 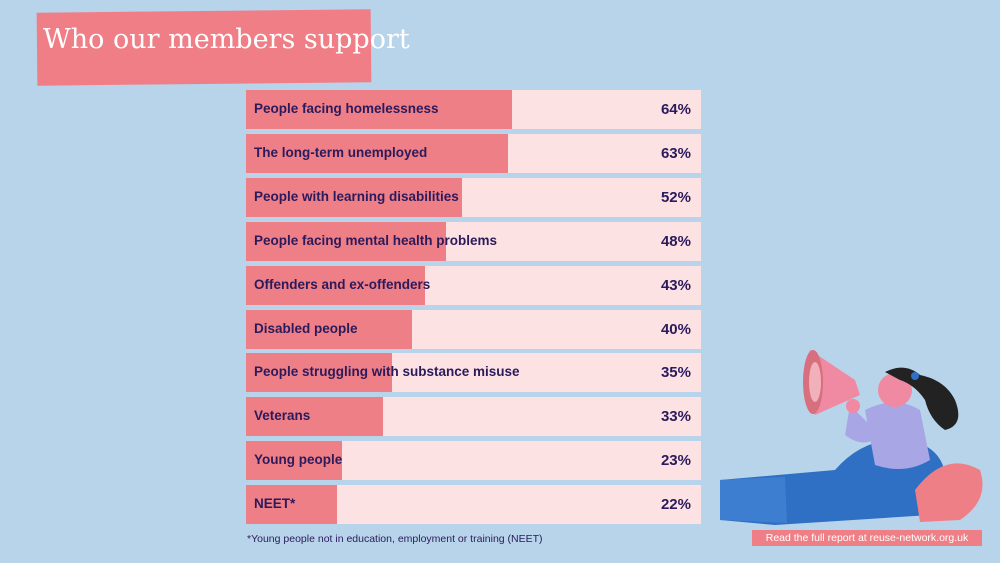 I want to click on value-label: 22%, so click(x=675, y=504).